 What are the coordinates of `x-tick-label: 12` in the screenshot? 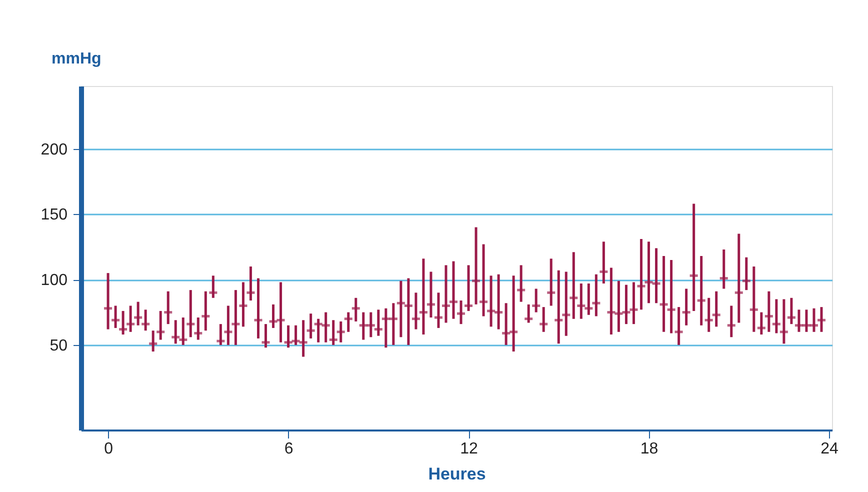 It's located at (469, 449).